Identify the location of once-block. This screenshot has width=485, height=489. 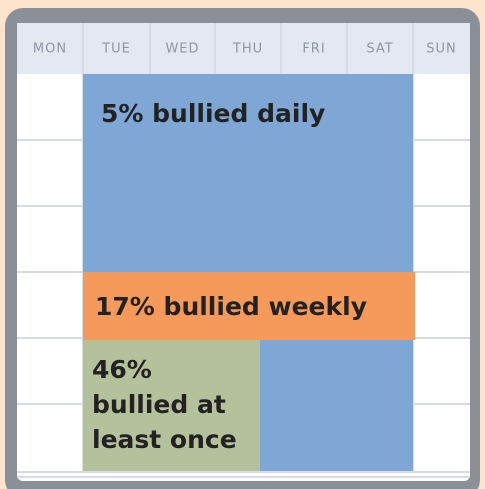
(171, 406).